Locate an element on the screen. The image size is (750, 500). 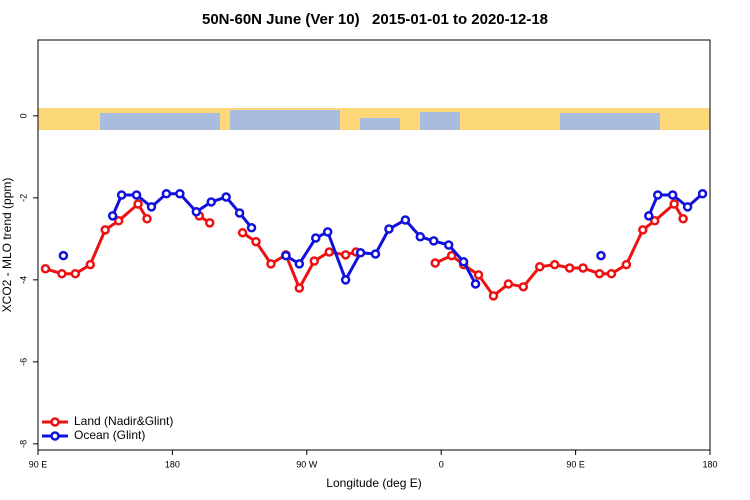
y-axis-label: XCO2 - MLO trend (ppm) is located at coordinates (7, 245).